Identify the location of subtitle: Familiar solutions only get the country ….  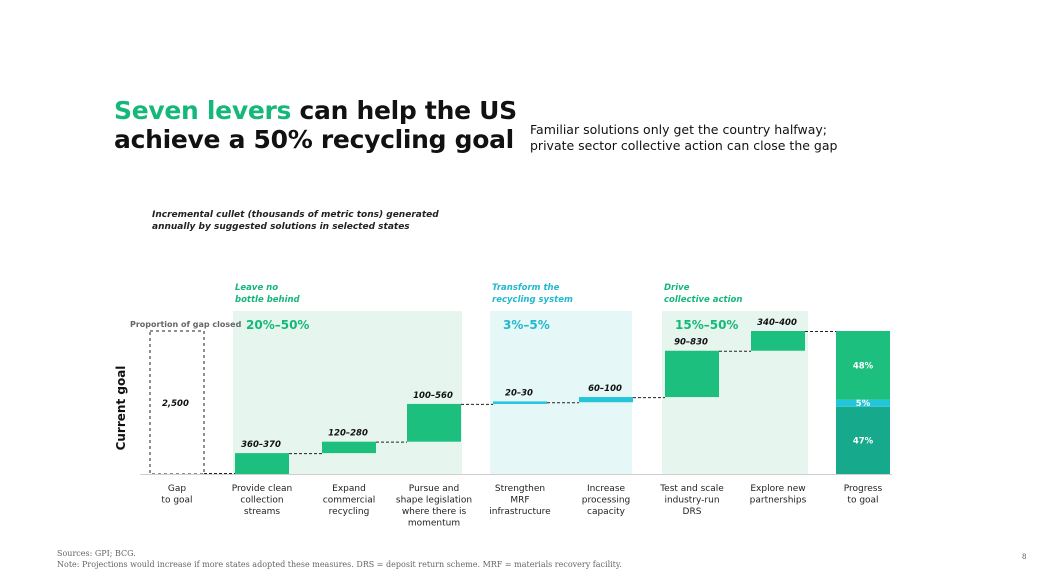
(710, 138).